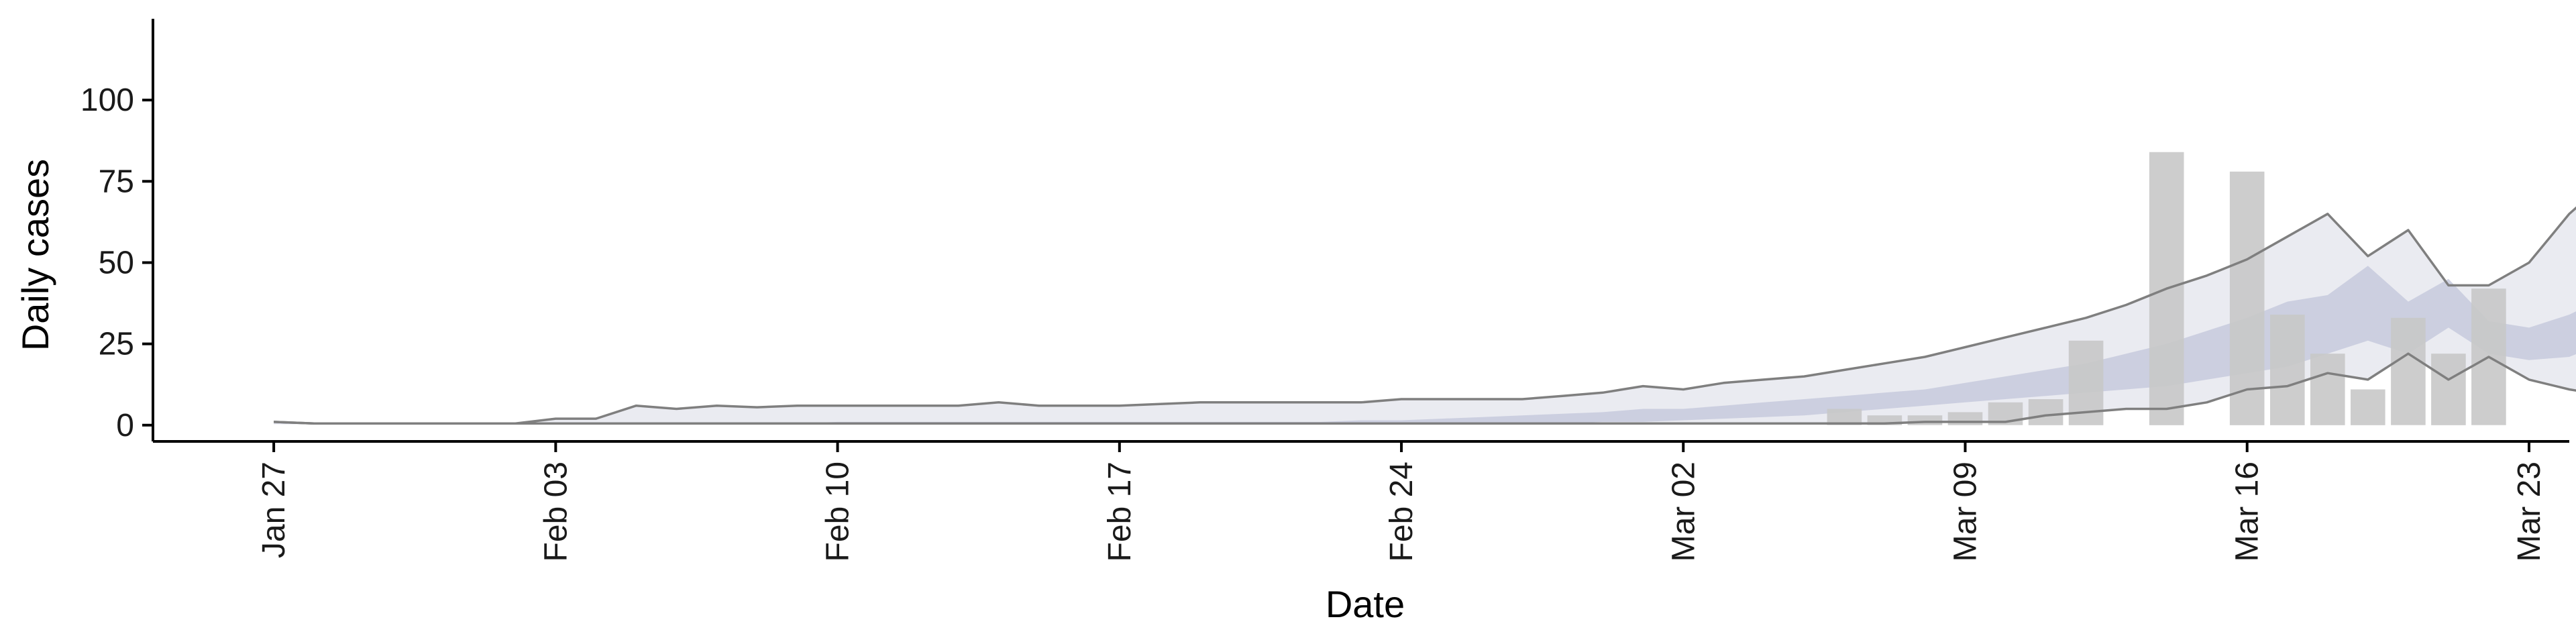 The image size is (2576, 644). Describe the element at coordinates (116, 344) in the screenshot. I see `y-tick-label: 25` at that location.